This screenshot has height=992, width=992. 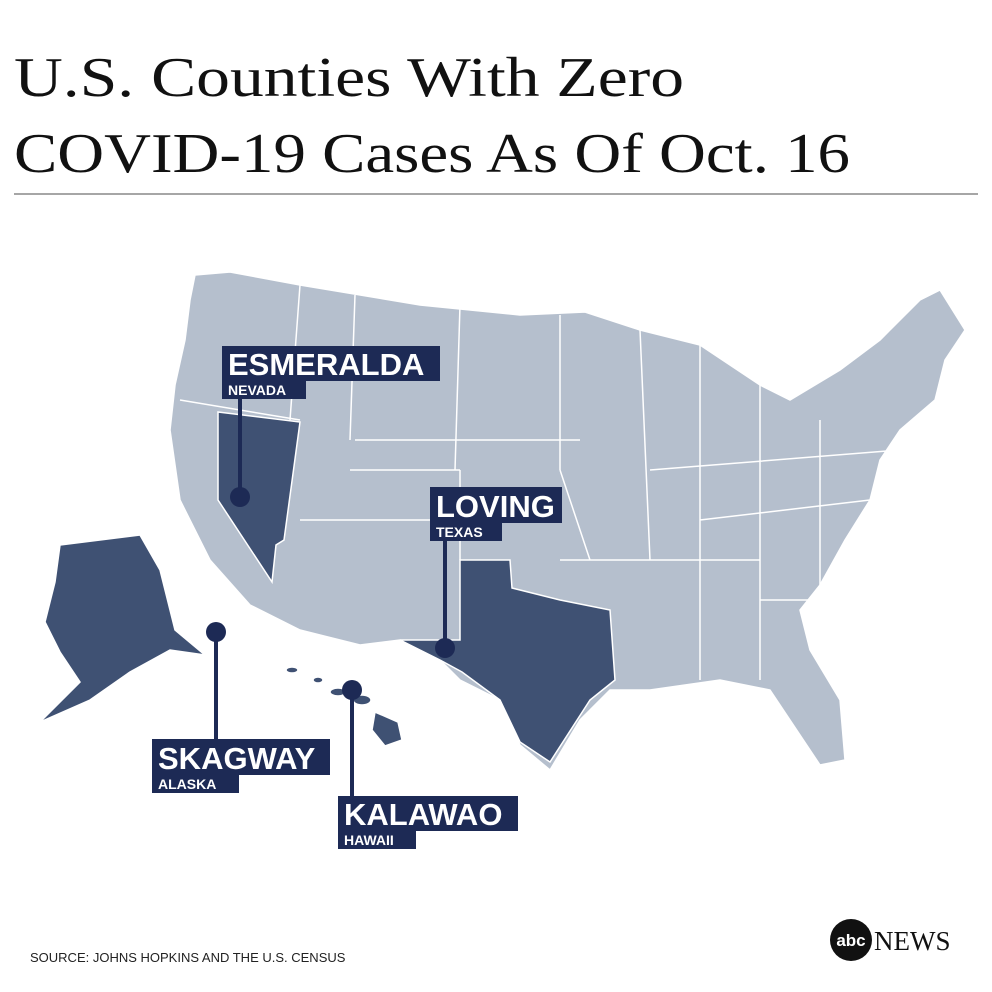 What do you see at coordinates (187, 784) in the screenshot?
I see `state-name: ALASKA` at bounding box center [187, 784].